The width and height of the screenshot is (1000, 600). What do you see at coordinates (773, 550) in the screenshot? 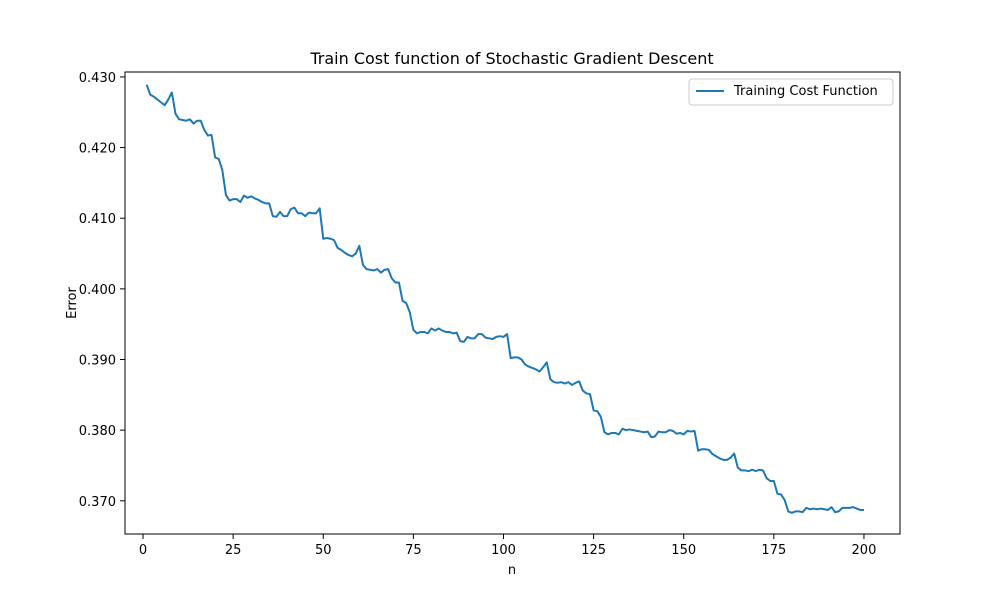
I see `x-tick-label: 175` at bounding box center [773, 550].